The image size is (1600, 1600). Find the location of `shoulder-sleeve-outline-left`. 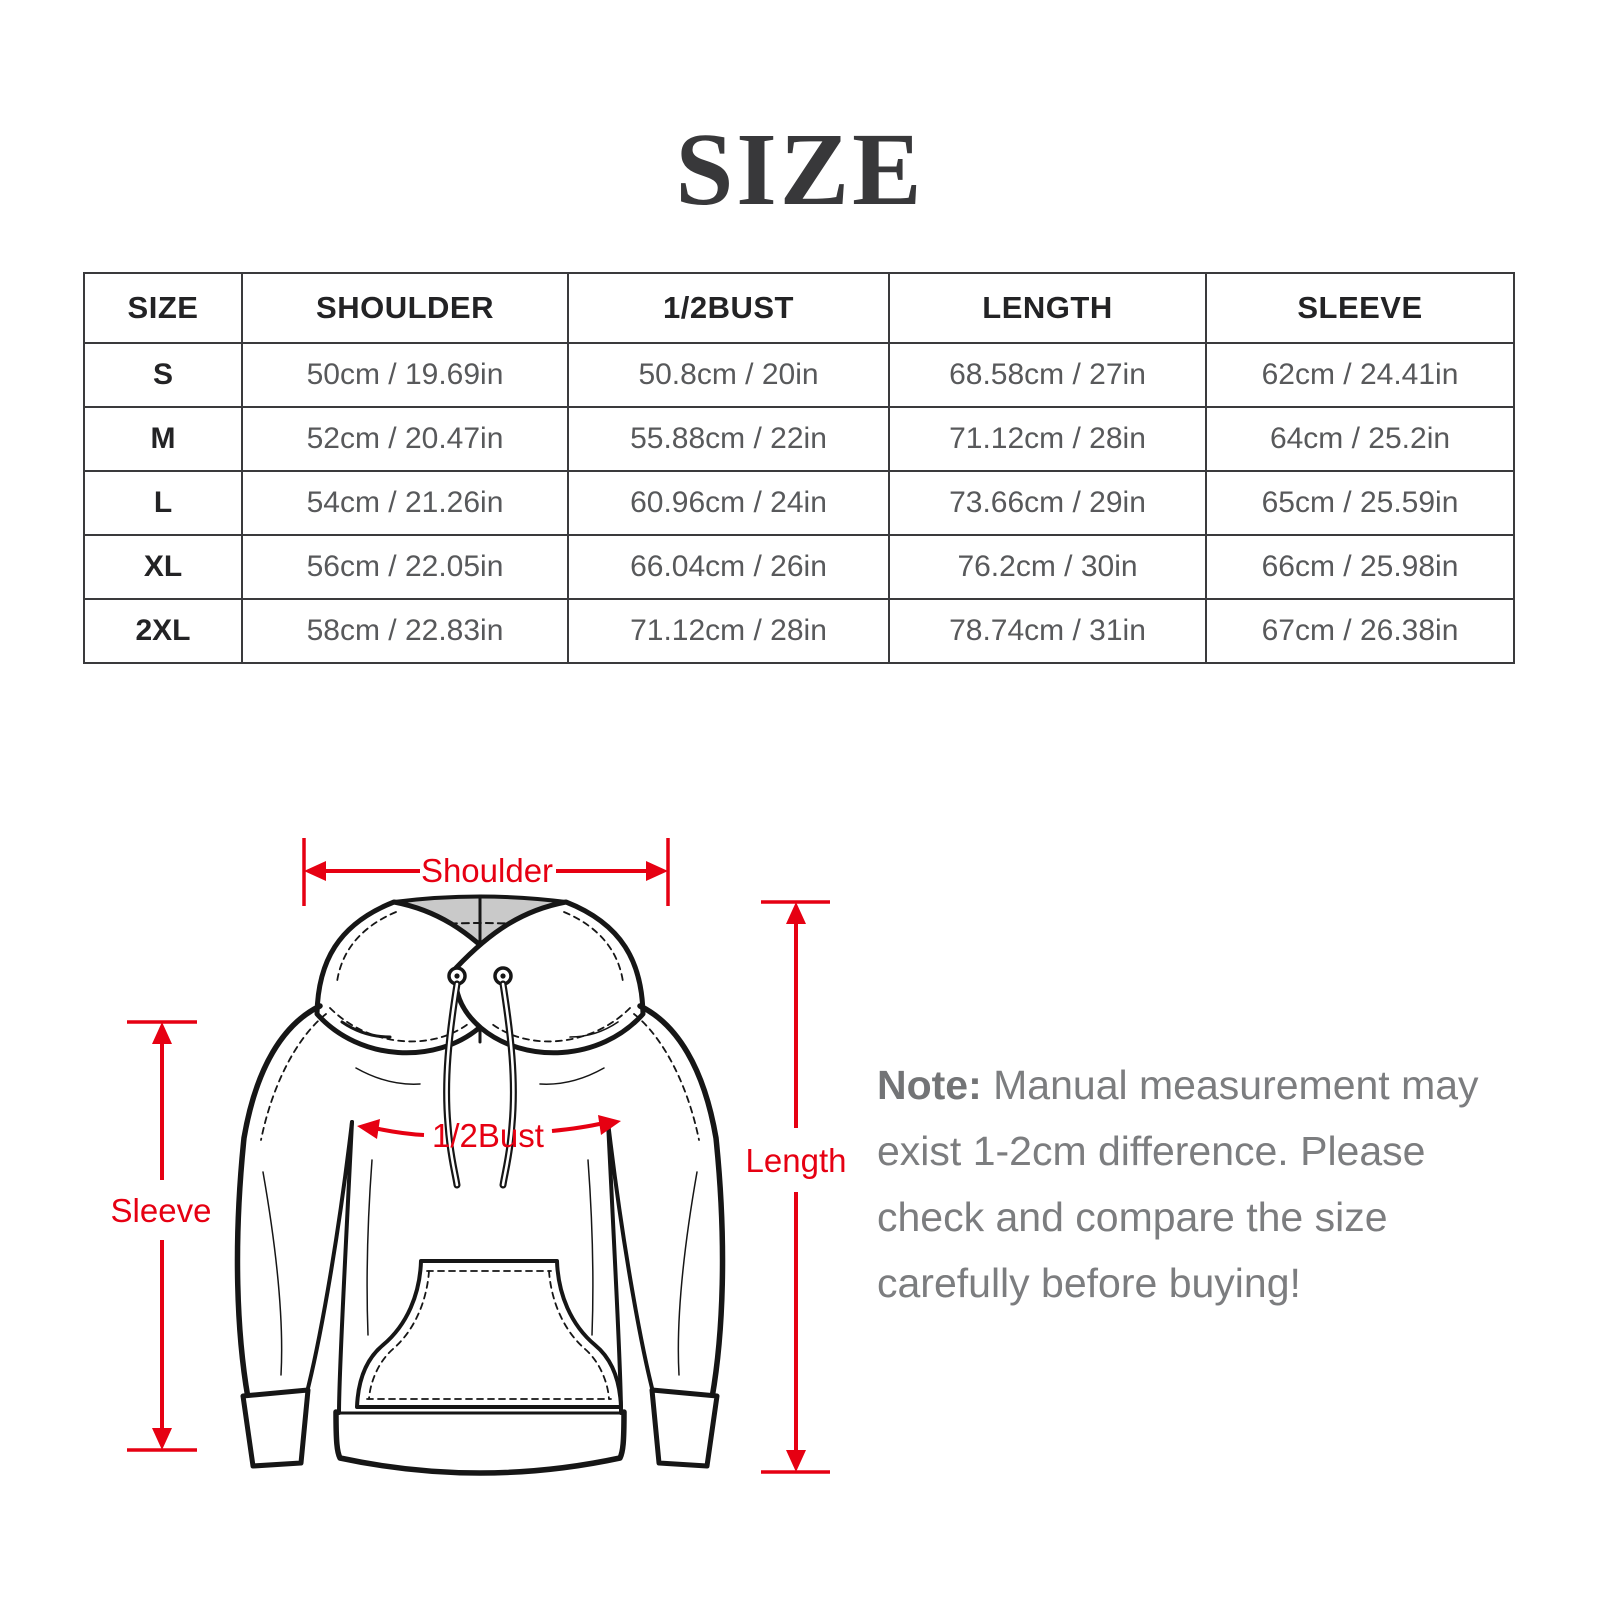

shoulder-sleeve-outline-left is located at coordinates (278, 1202).